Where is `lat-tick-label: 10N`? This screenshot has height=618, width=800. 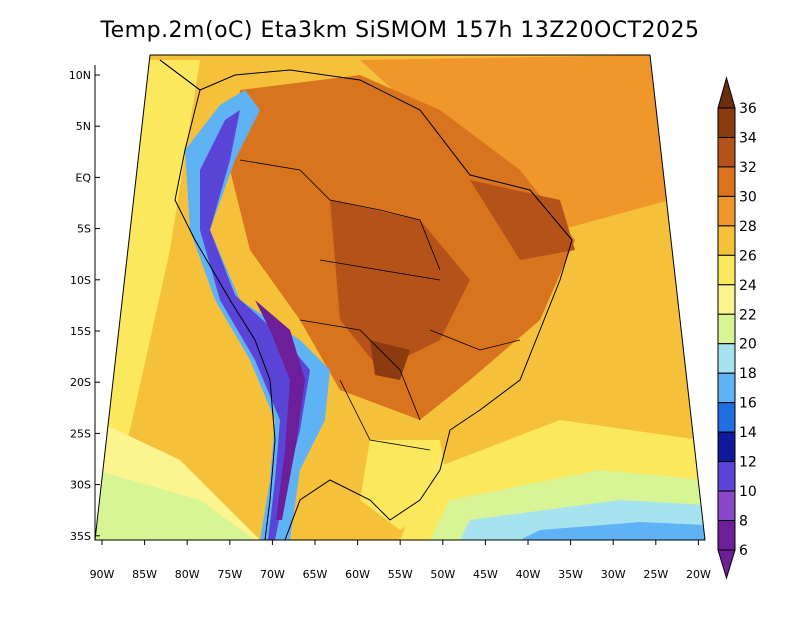
lat-tick-label: 10N is located at coordinates (80, 75).